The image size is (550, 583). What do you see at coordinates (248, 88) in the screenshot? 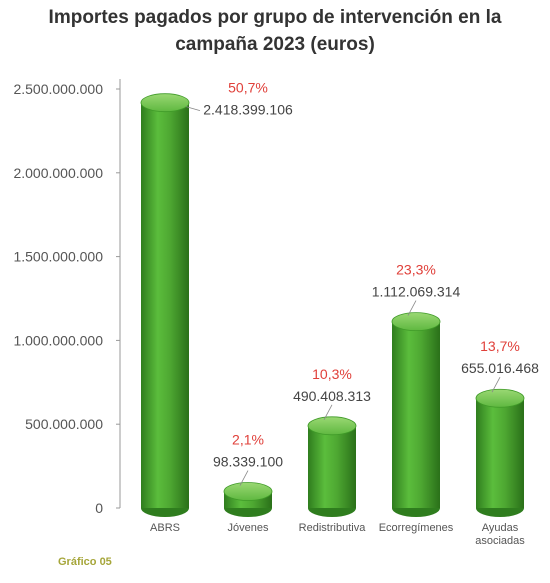
I see `percent-label: 50,7%` at bounding box center [248, 88].